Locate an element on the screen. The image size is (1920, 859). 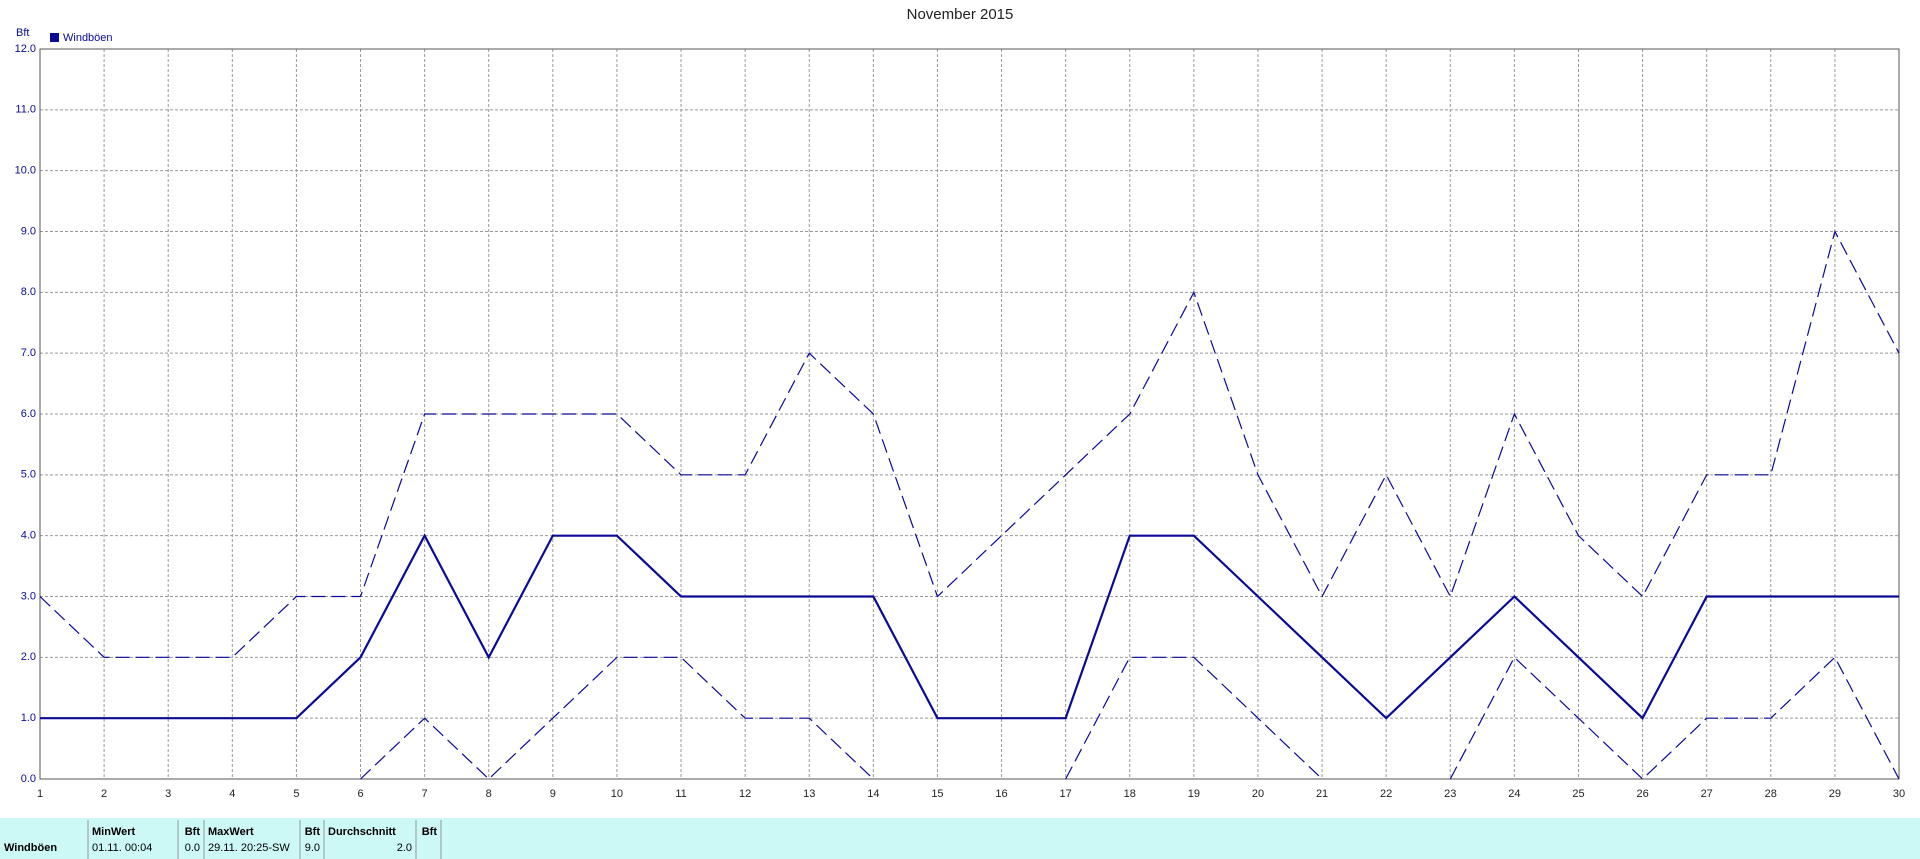
x-tick-label: 29 is located at coordinates (1835, 794).